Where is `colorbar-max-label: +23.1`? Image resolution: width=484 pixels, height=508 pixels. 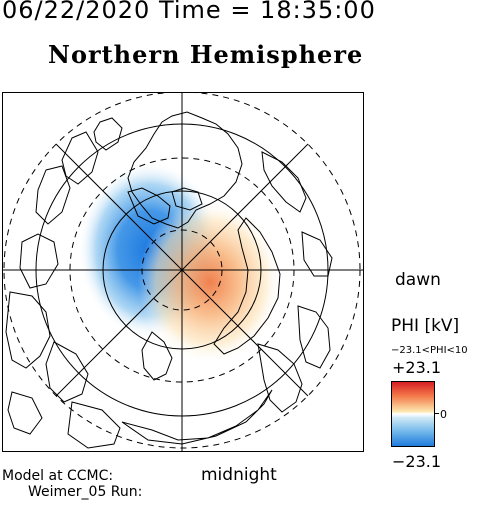
colorbar-max-label: +23.1 is located at coordinates (417, 367).